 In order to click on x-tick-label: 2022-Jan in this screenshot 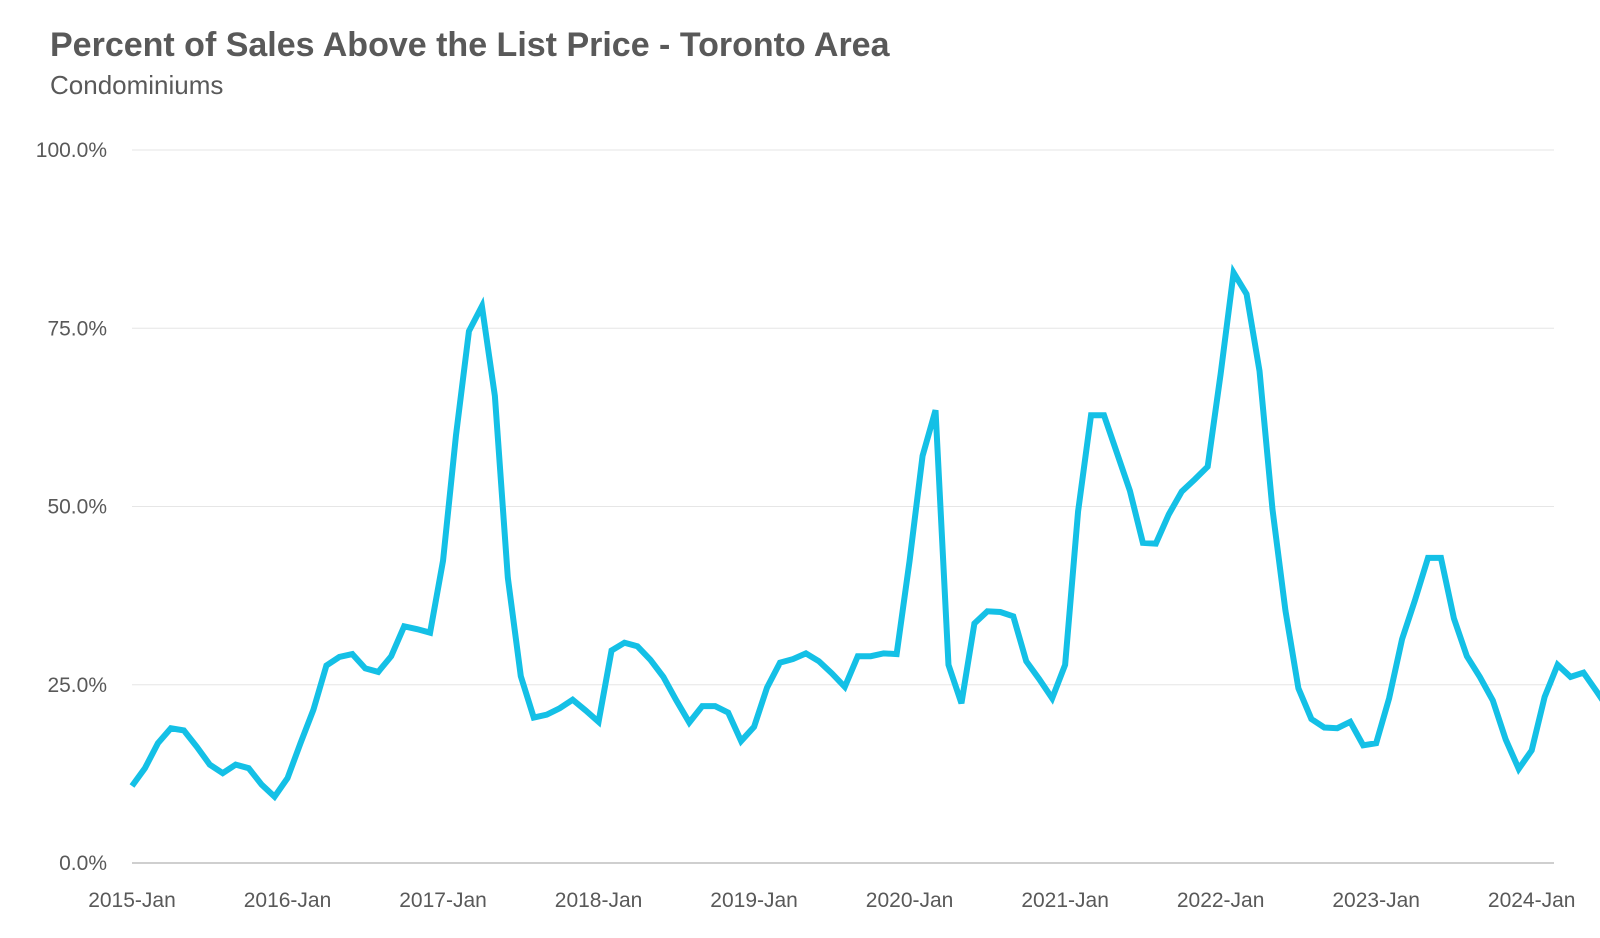, I will do `click(1221, 900)`.